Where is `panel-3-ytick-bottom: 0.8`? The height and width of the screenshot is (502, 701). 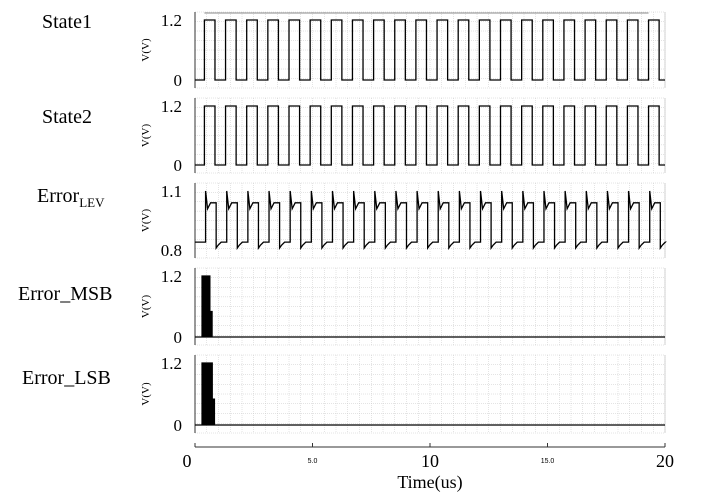 panel-3-ytick-bottom: 0.8 is located at coordinates (171, 250).